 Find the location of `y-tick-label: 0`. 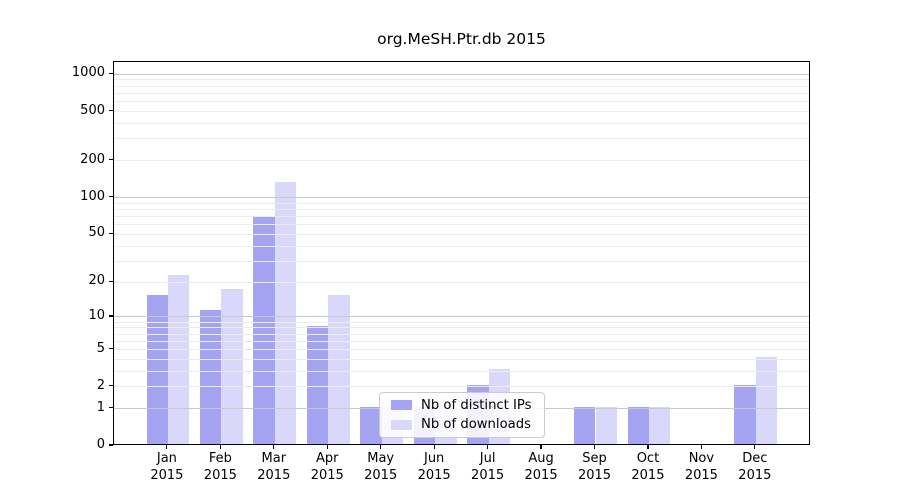

y-tick-label: 0 is located at coordinates (100, 444).